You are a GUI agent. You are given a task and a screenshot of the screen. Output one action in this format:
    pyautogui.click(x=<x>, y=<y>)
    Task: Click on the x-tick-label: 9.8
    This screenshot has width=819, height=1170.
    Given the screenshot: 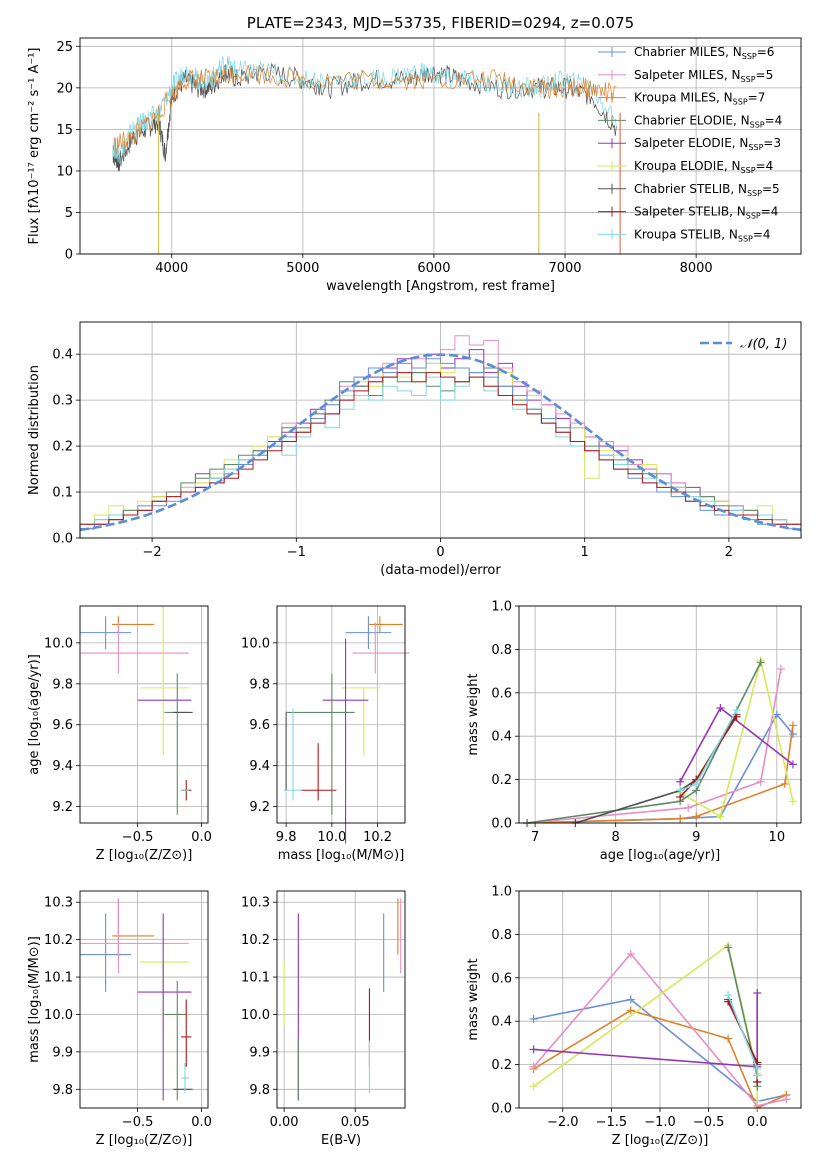 What is the action you would take?
    pyautogui.click(x=286, y=837)
    